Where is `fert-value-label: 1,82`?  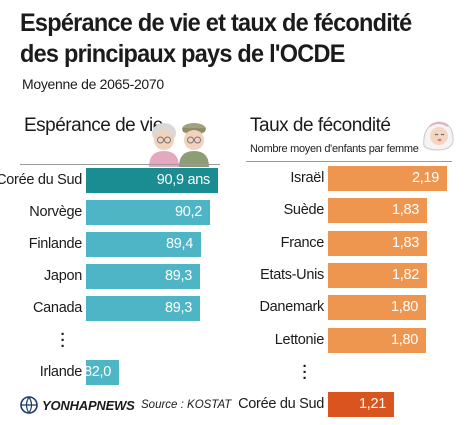
fert-value-label: 1,82 is located at coordinates (405, 275).